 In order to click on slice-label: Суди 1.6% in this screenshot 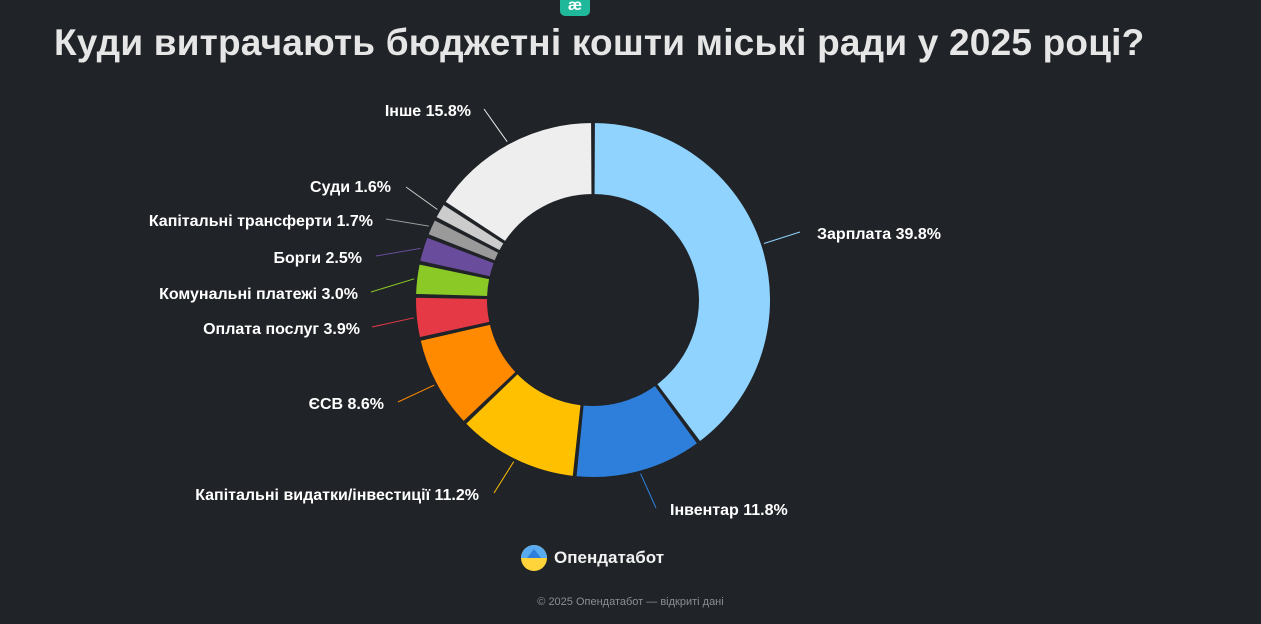, I will do `click(350, 187)`.